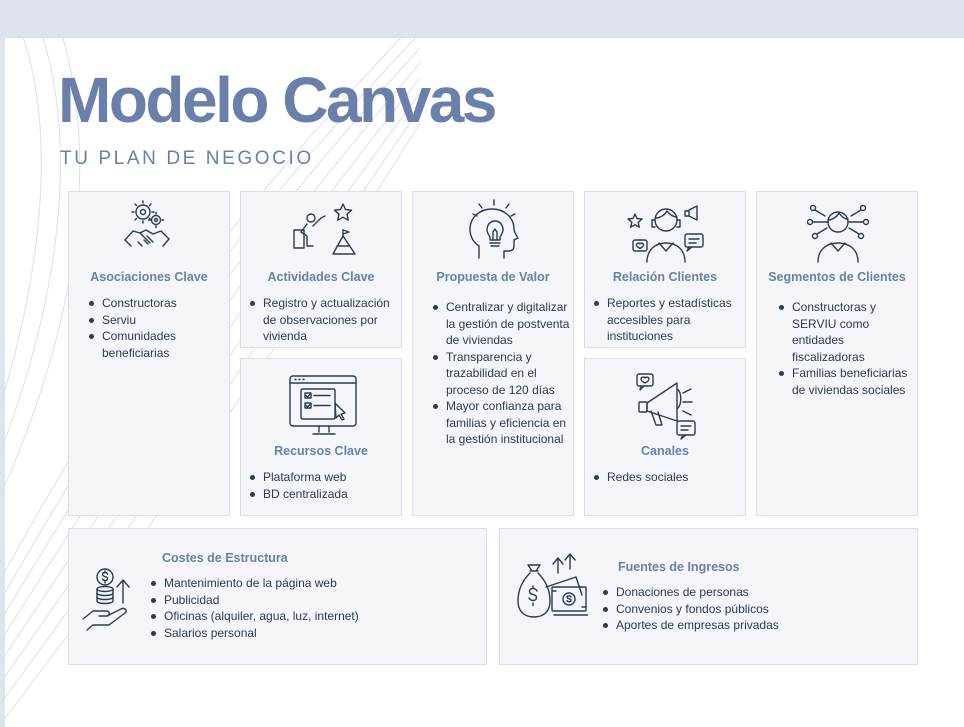  I want to click on hand-coins-icon, so click(112, 599).